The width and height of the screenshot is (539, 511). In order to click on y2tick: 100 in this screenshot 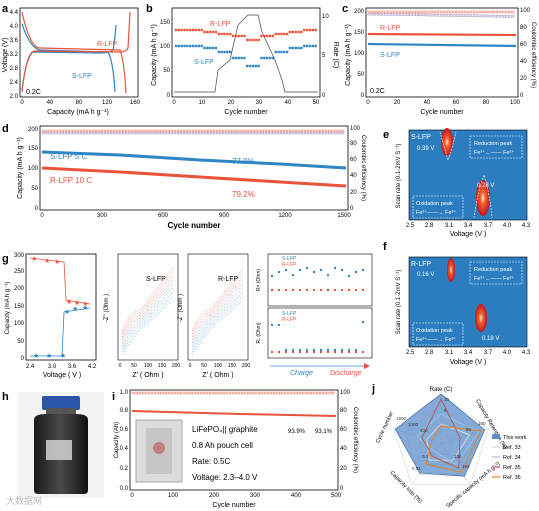, I will do `click(525, 11)`.